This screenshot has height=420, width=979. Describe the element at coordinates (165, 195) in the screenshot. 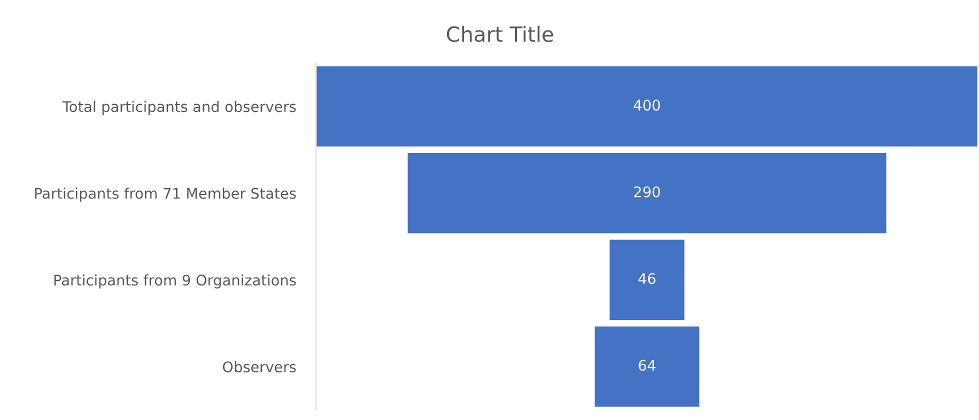

I see `category-label: Participants from 71 Member States` at that location.